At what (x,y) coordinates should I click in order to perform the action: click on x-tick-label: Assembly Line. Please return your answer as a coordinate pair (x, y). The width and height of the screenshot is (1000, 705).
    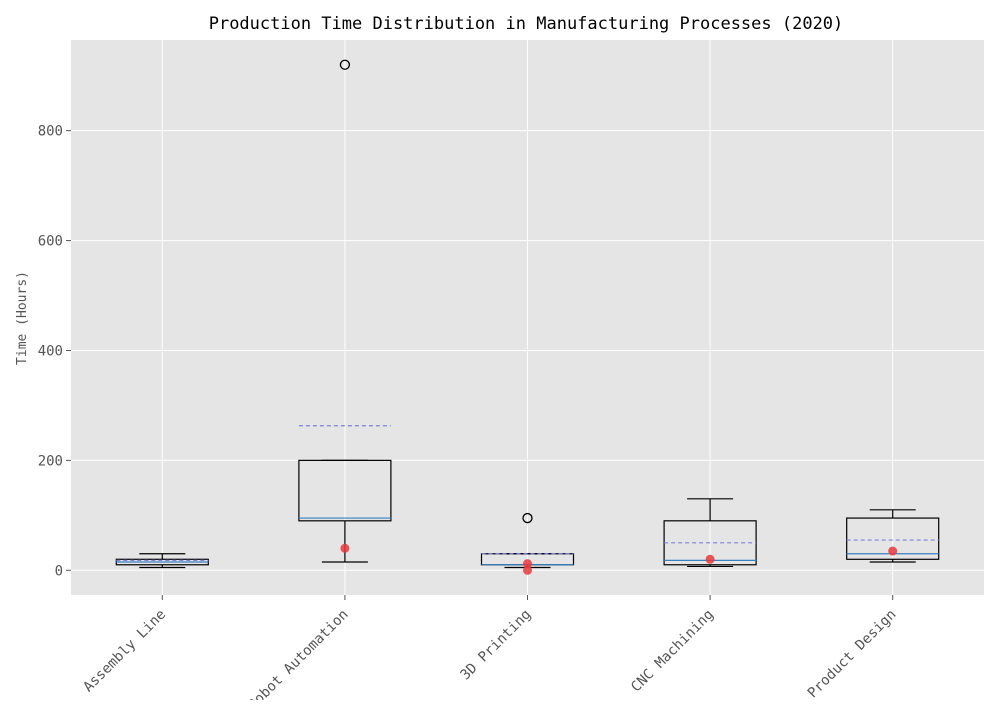
    Looking at the image, I should click on (124, 651).